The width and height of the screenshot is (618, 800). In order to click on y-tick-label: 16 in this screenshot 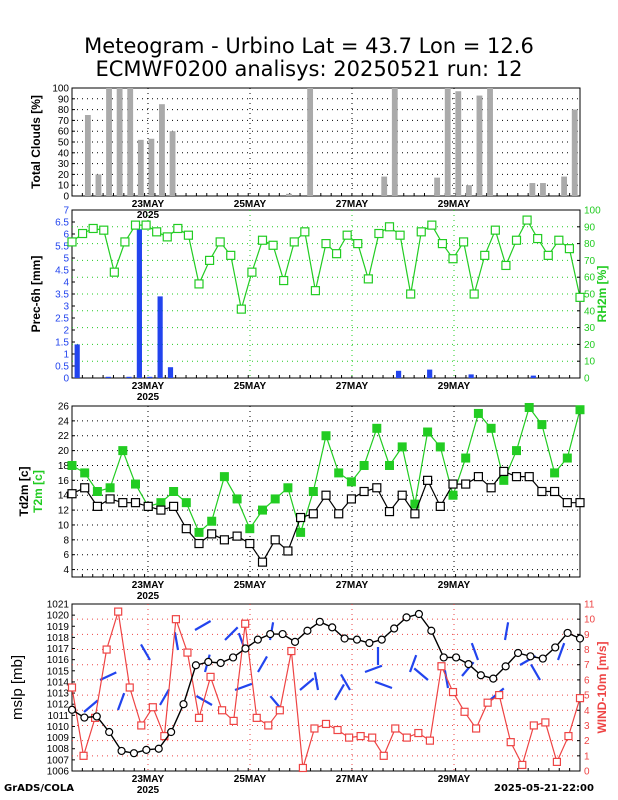, I will do `click(64, 481)`.